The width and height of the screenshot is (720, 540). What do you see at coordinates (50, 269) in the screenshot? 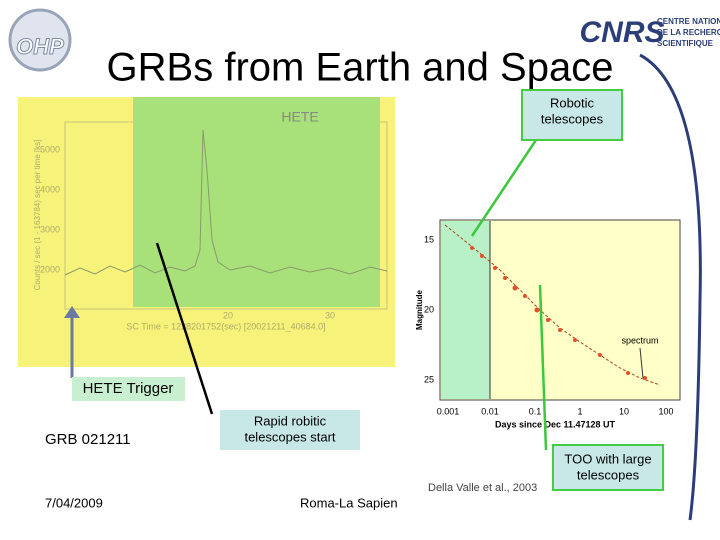
I see `y-tick-label: 2000` at bounding box center [50, 269].